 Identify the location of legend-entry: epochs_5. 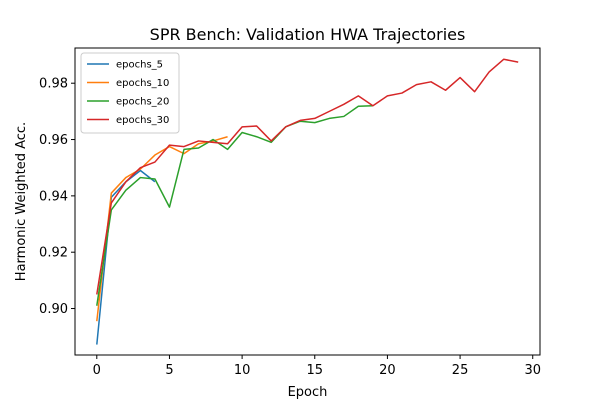
(139, 65).